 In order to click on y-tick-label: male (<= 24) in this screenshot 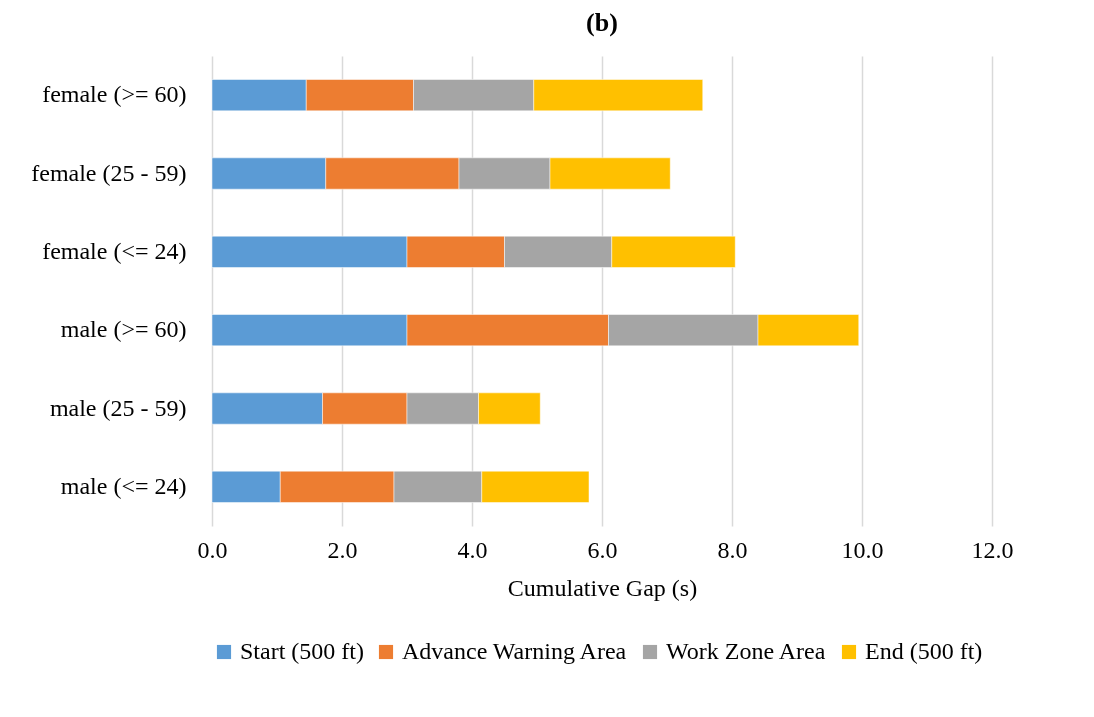, I will do `click(123, 485)`.